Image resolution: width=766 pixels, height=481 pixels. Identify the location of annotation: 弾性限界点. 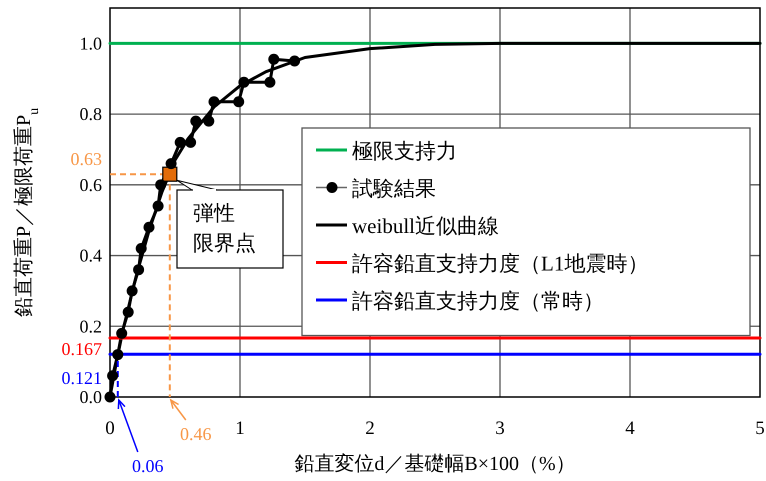
(224, 228).